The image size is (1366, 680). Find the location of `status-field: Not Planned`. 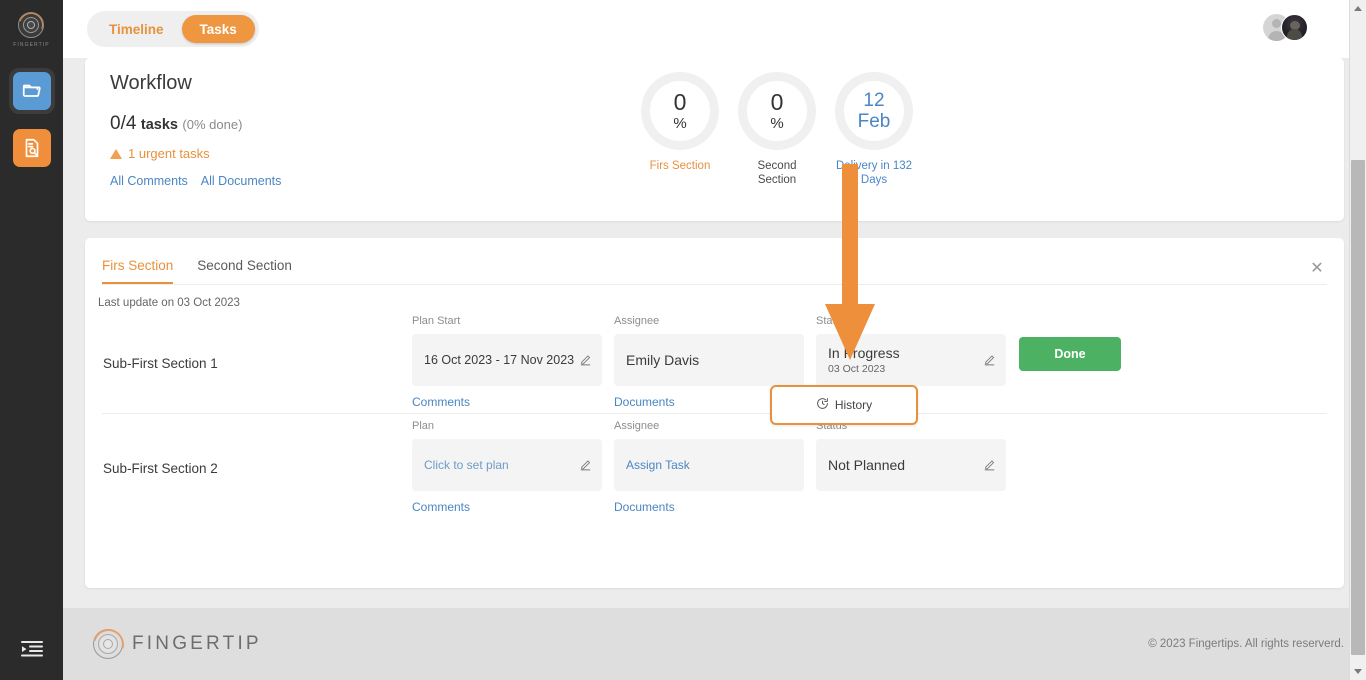

status-field: Not Planned is located at coordinates (911, 465).